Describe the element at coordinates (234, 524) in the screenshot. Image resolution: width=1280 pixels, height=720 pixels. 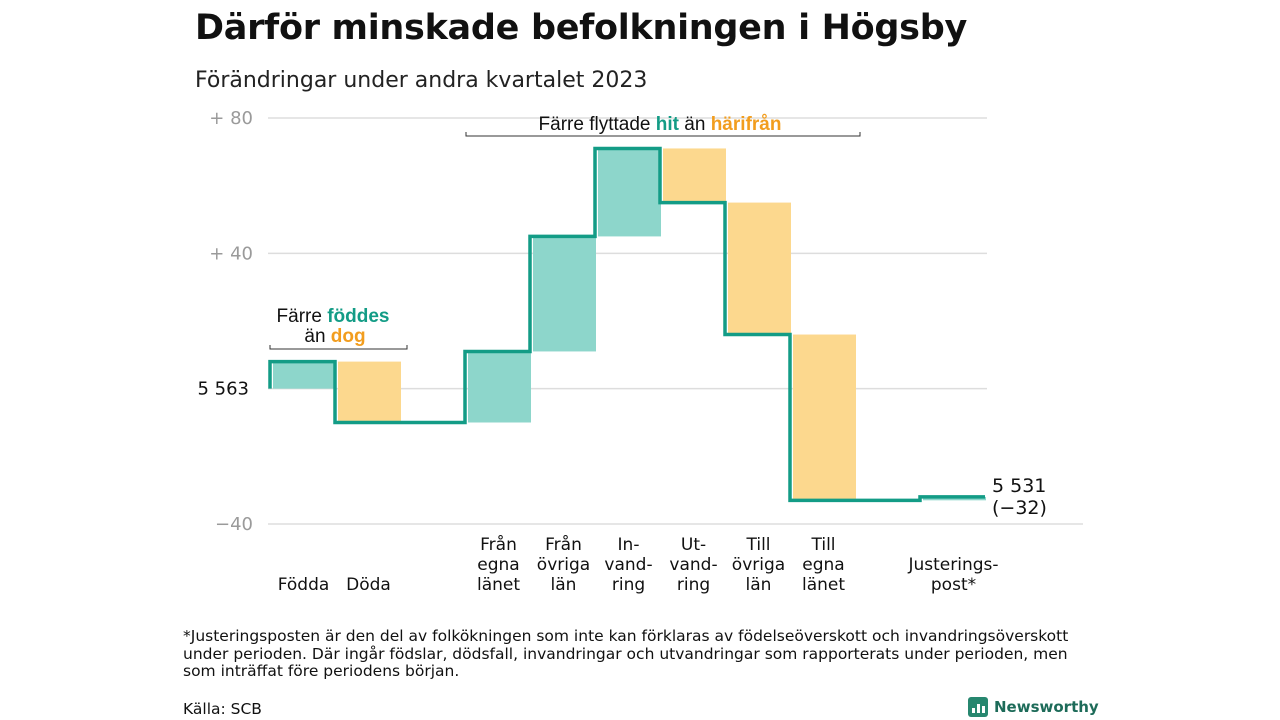
I see `y-tick-label: −40` at that location.